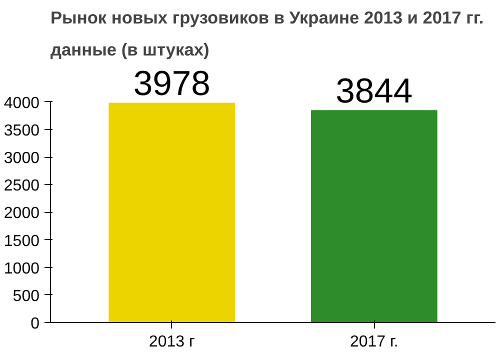  What do you see at coordinates (22, 269) in the screenshot?
I see `y-tick-label: 1000` at bounding box center [22, 269].